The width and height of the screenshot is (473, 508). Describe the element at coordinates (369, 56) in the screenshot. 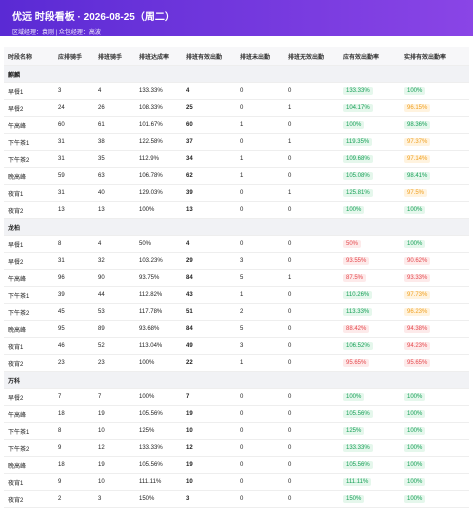

I see `column-header: 应有效出勤率` at that location.